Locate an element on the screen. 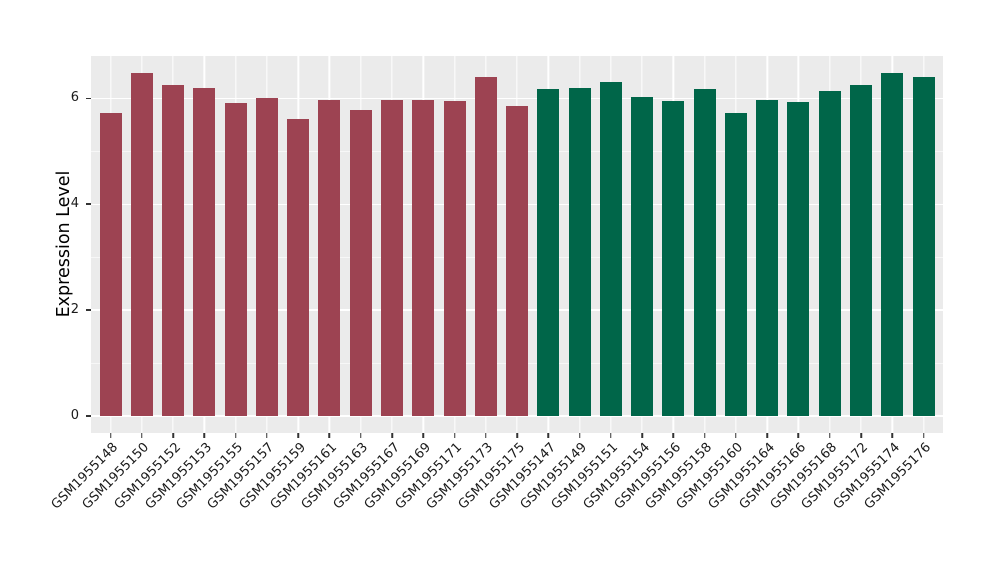 The image size is (1000, 580). bar-cell-GSM1955163 is located at coordinates (360, 247).